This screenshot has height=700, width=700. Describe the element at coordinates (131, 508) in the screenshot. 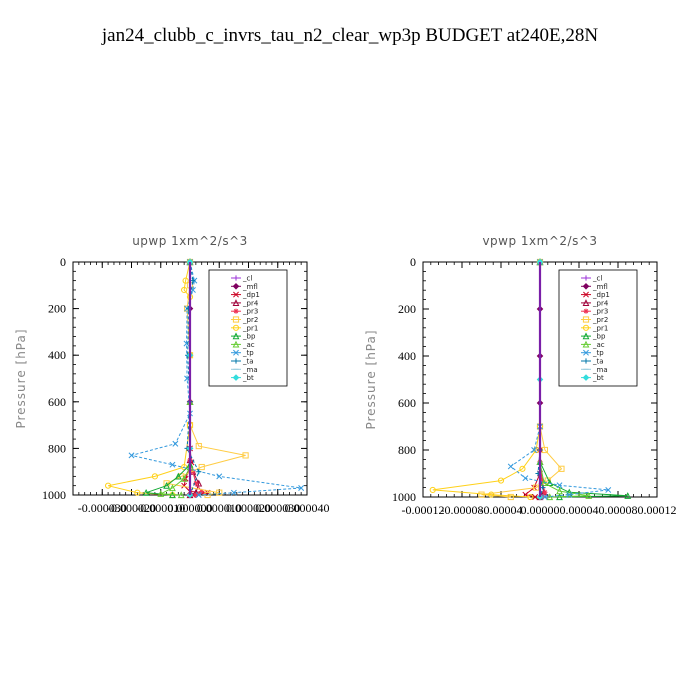

I see `x-tick-label: -0.000020` at that location.